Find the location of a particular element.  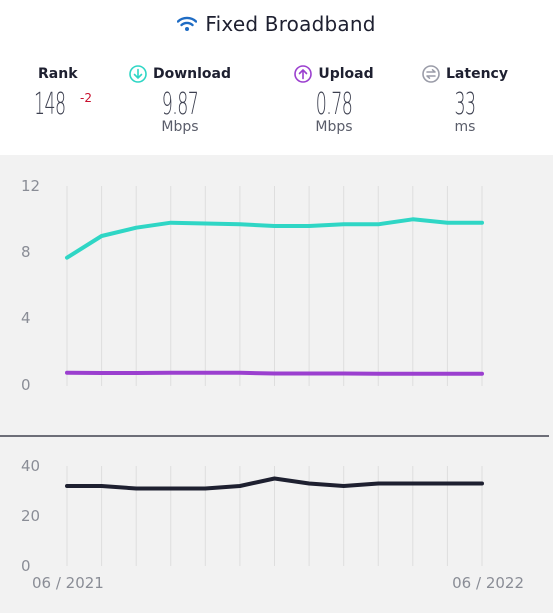

latency-y-tick-label: 0 is located at coordinates (26, 566).